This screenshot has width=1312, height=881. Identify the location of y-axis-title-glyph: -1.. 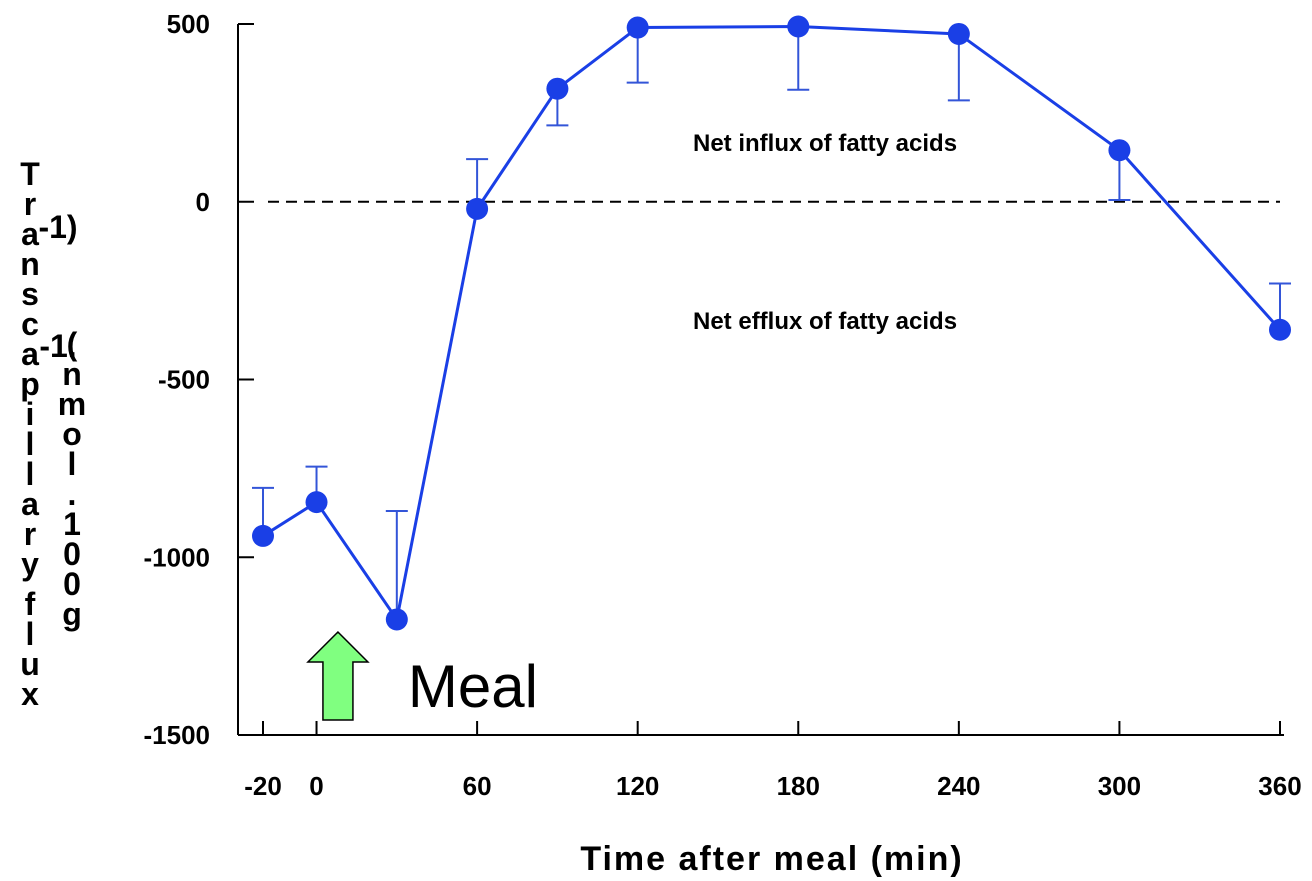
(57, 346).